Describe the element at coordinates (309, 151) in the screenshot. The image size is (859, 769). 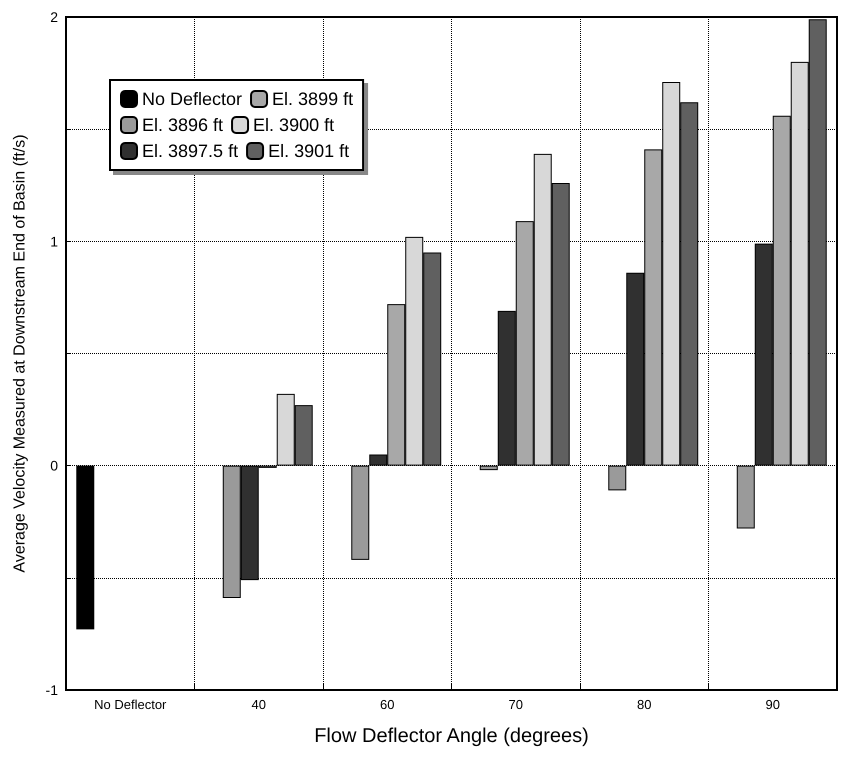
I see `legend-label: El. 3901 ft` at that location.